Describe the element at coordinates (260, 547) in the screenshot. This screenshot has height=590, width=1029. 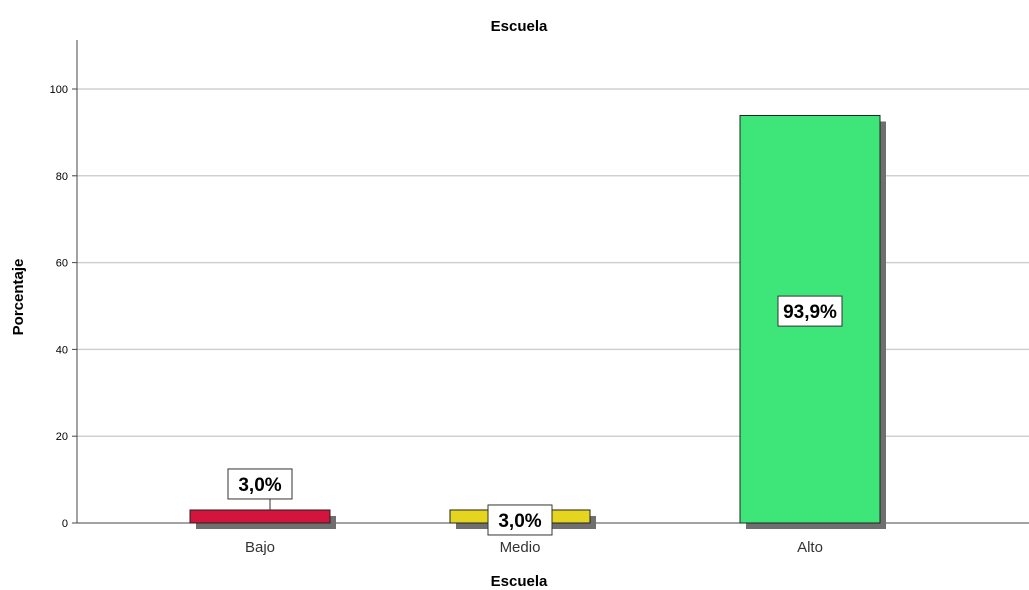
I see `x-tick-label: Bajo` at that location.